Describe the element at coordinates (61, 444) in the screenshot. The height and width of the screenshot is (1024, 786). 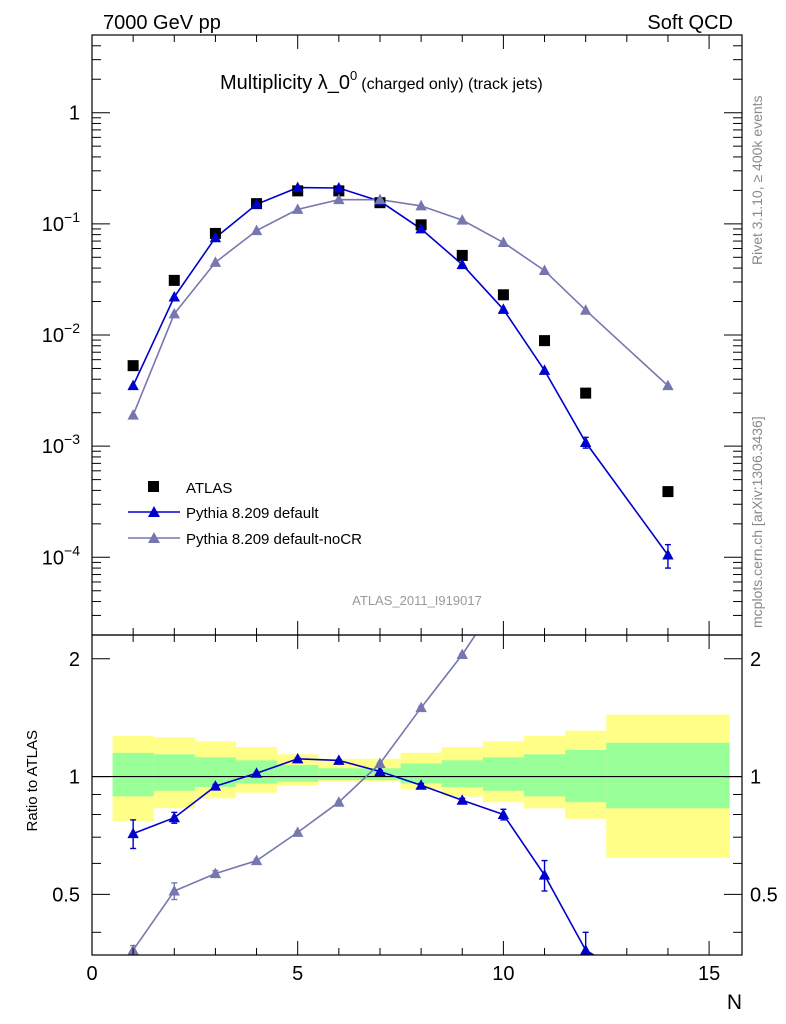
I see `y-tick-label: 10⁻³` at that location.